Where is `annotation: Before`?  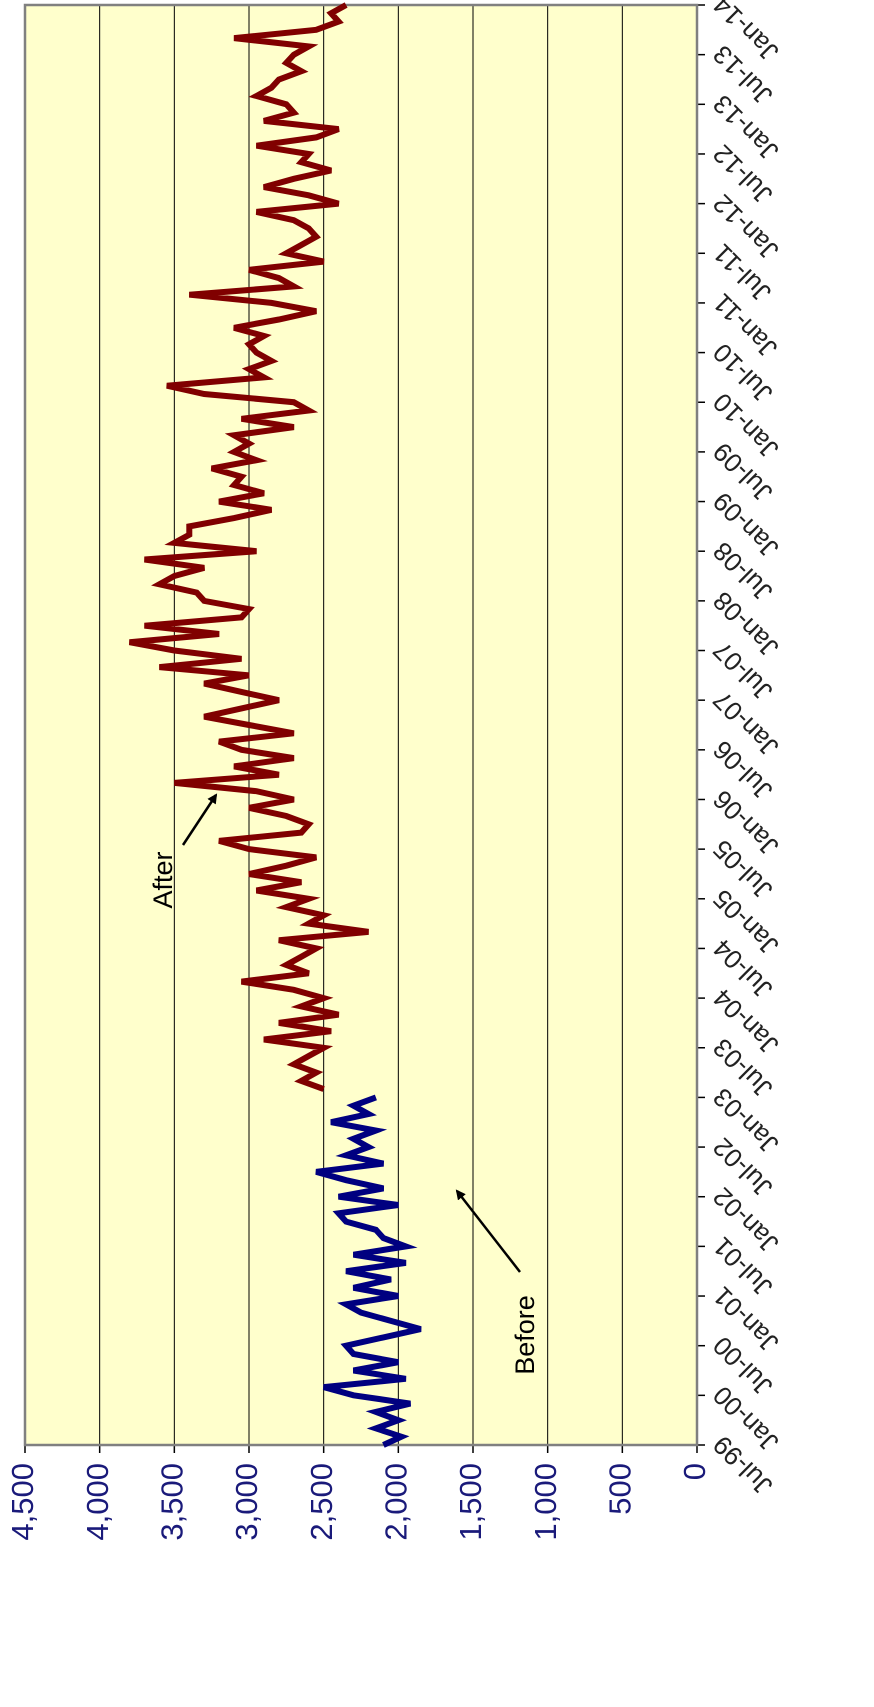
annotation: Before is located at coordinates (525, 1335).